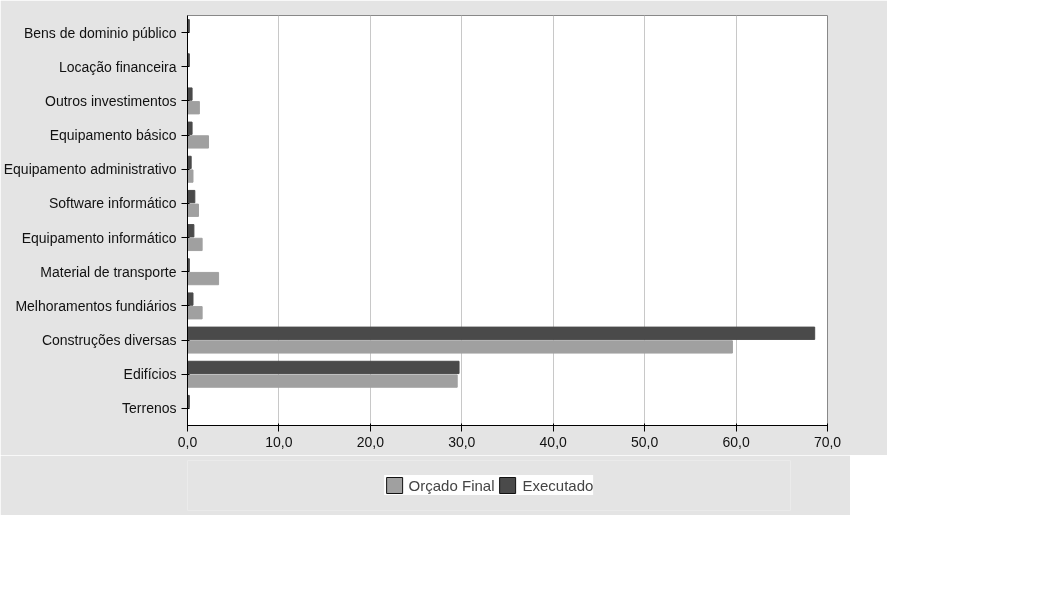 The height and width of the screenshot is (596, 1038). I want to click on y-tick-label: Outros investimentos, so click(111, 100).